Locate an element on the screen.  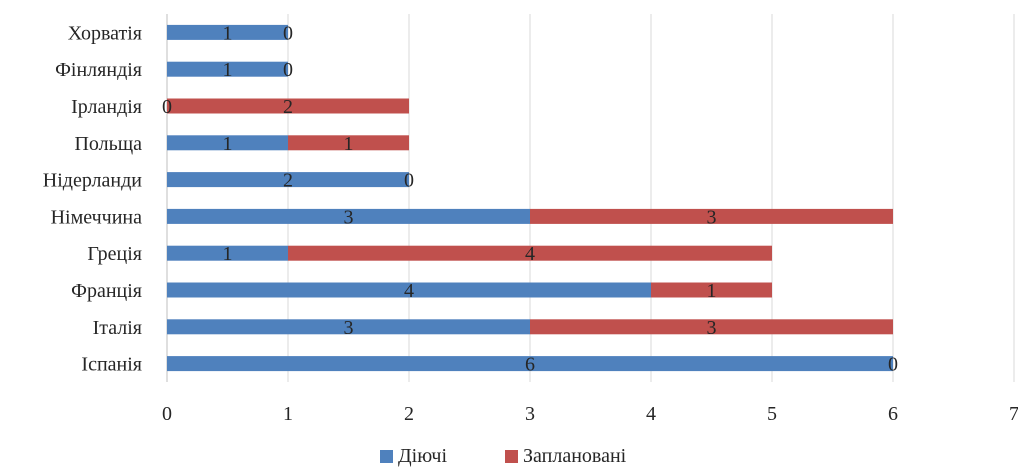
data-label-planned-0: 0 is located at coordinates (893, 365).